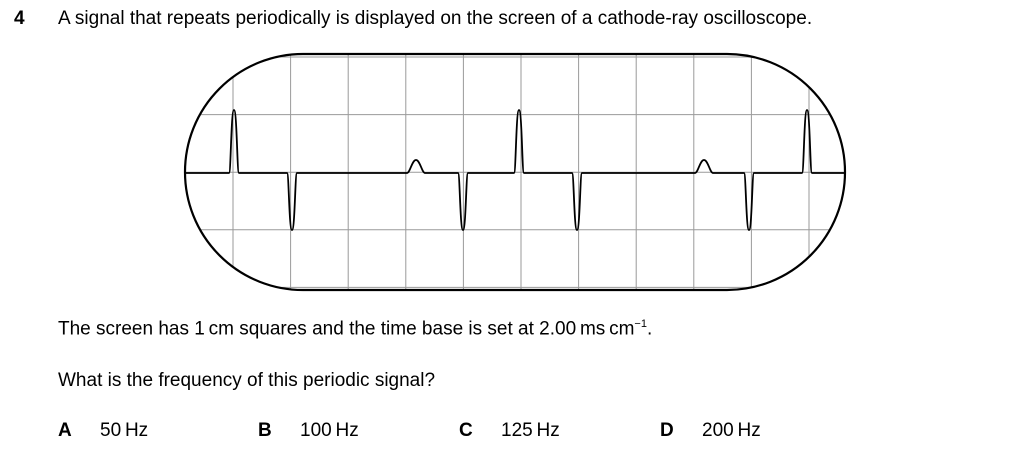 The width and height of the screenshot is (1024, 465). Describe the element at coordinates (466, 430) in the screenshot. I see `option-c-letter: C` at that location.